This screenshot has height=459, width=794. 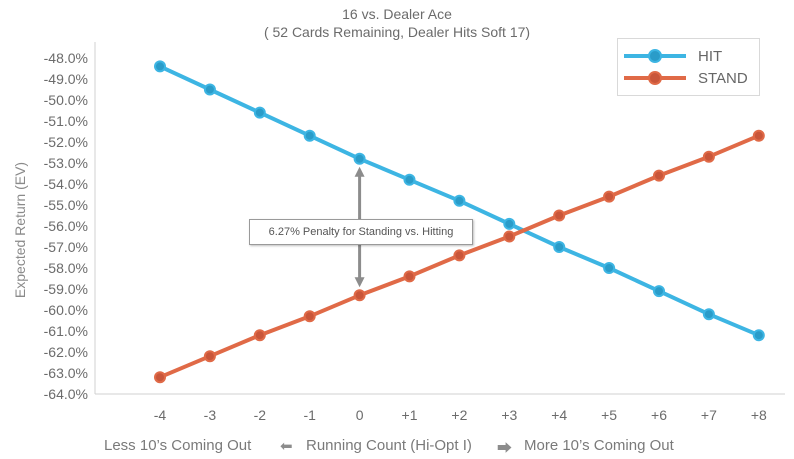 I want to click on legend-swatch-stand, so click(x=655, y=78).